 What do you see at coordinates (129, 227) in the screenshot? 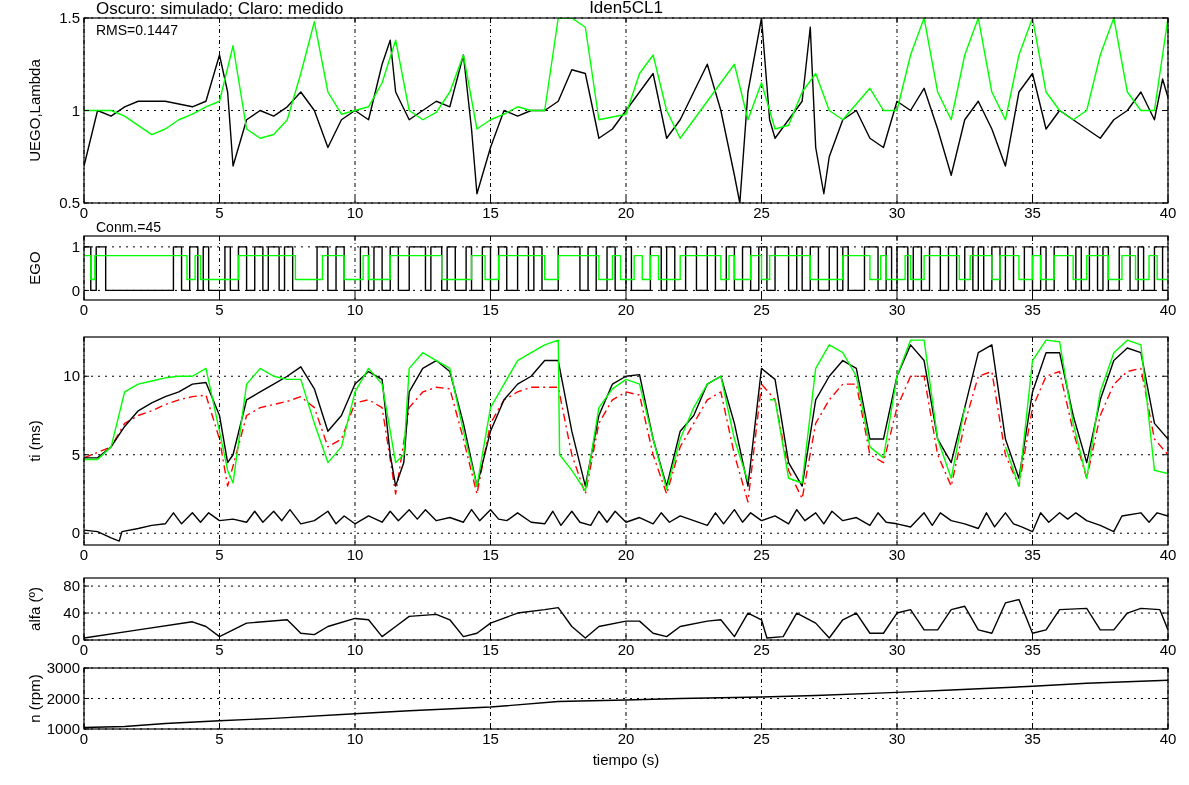
I see `text: Conm.=45` at bounding box center [129, 227].